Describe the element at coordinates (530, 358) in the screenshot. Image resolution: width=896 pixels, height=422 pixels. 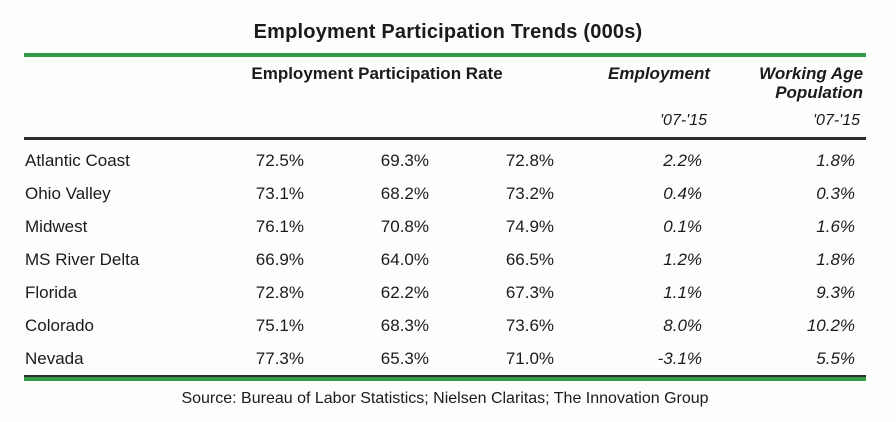
I see `rate3-cell: 71.0%` at that location.